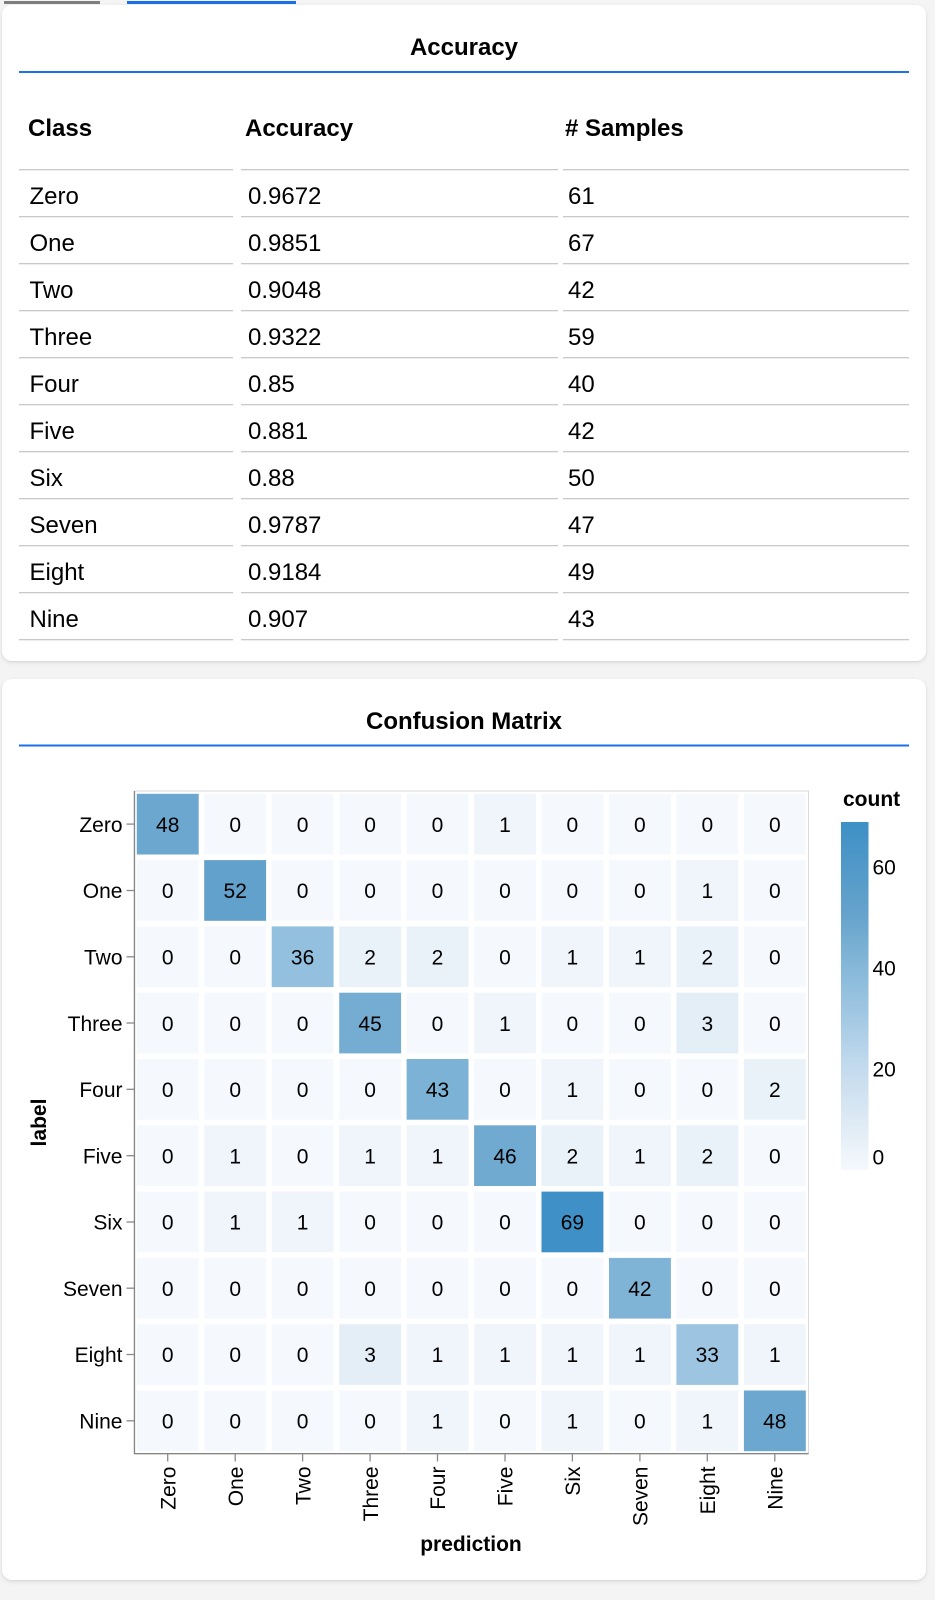 The image size is (935, 1600). Describe the element at coordinates (235, 891) in the screenshot. I see `svg-text: 52` at that location.